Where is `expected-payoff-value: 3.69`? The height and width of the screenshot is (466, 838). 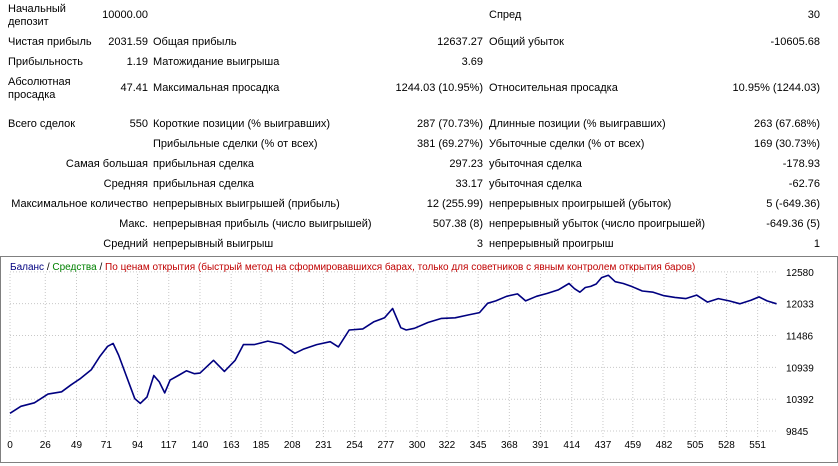
expected-payoff-value: 3.69 is located at coordinates (472, 62).